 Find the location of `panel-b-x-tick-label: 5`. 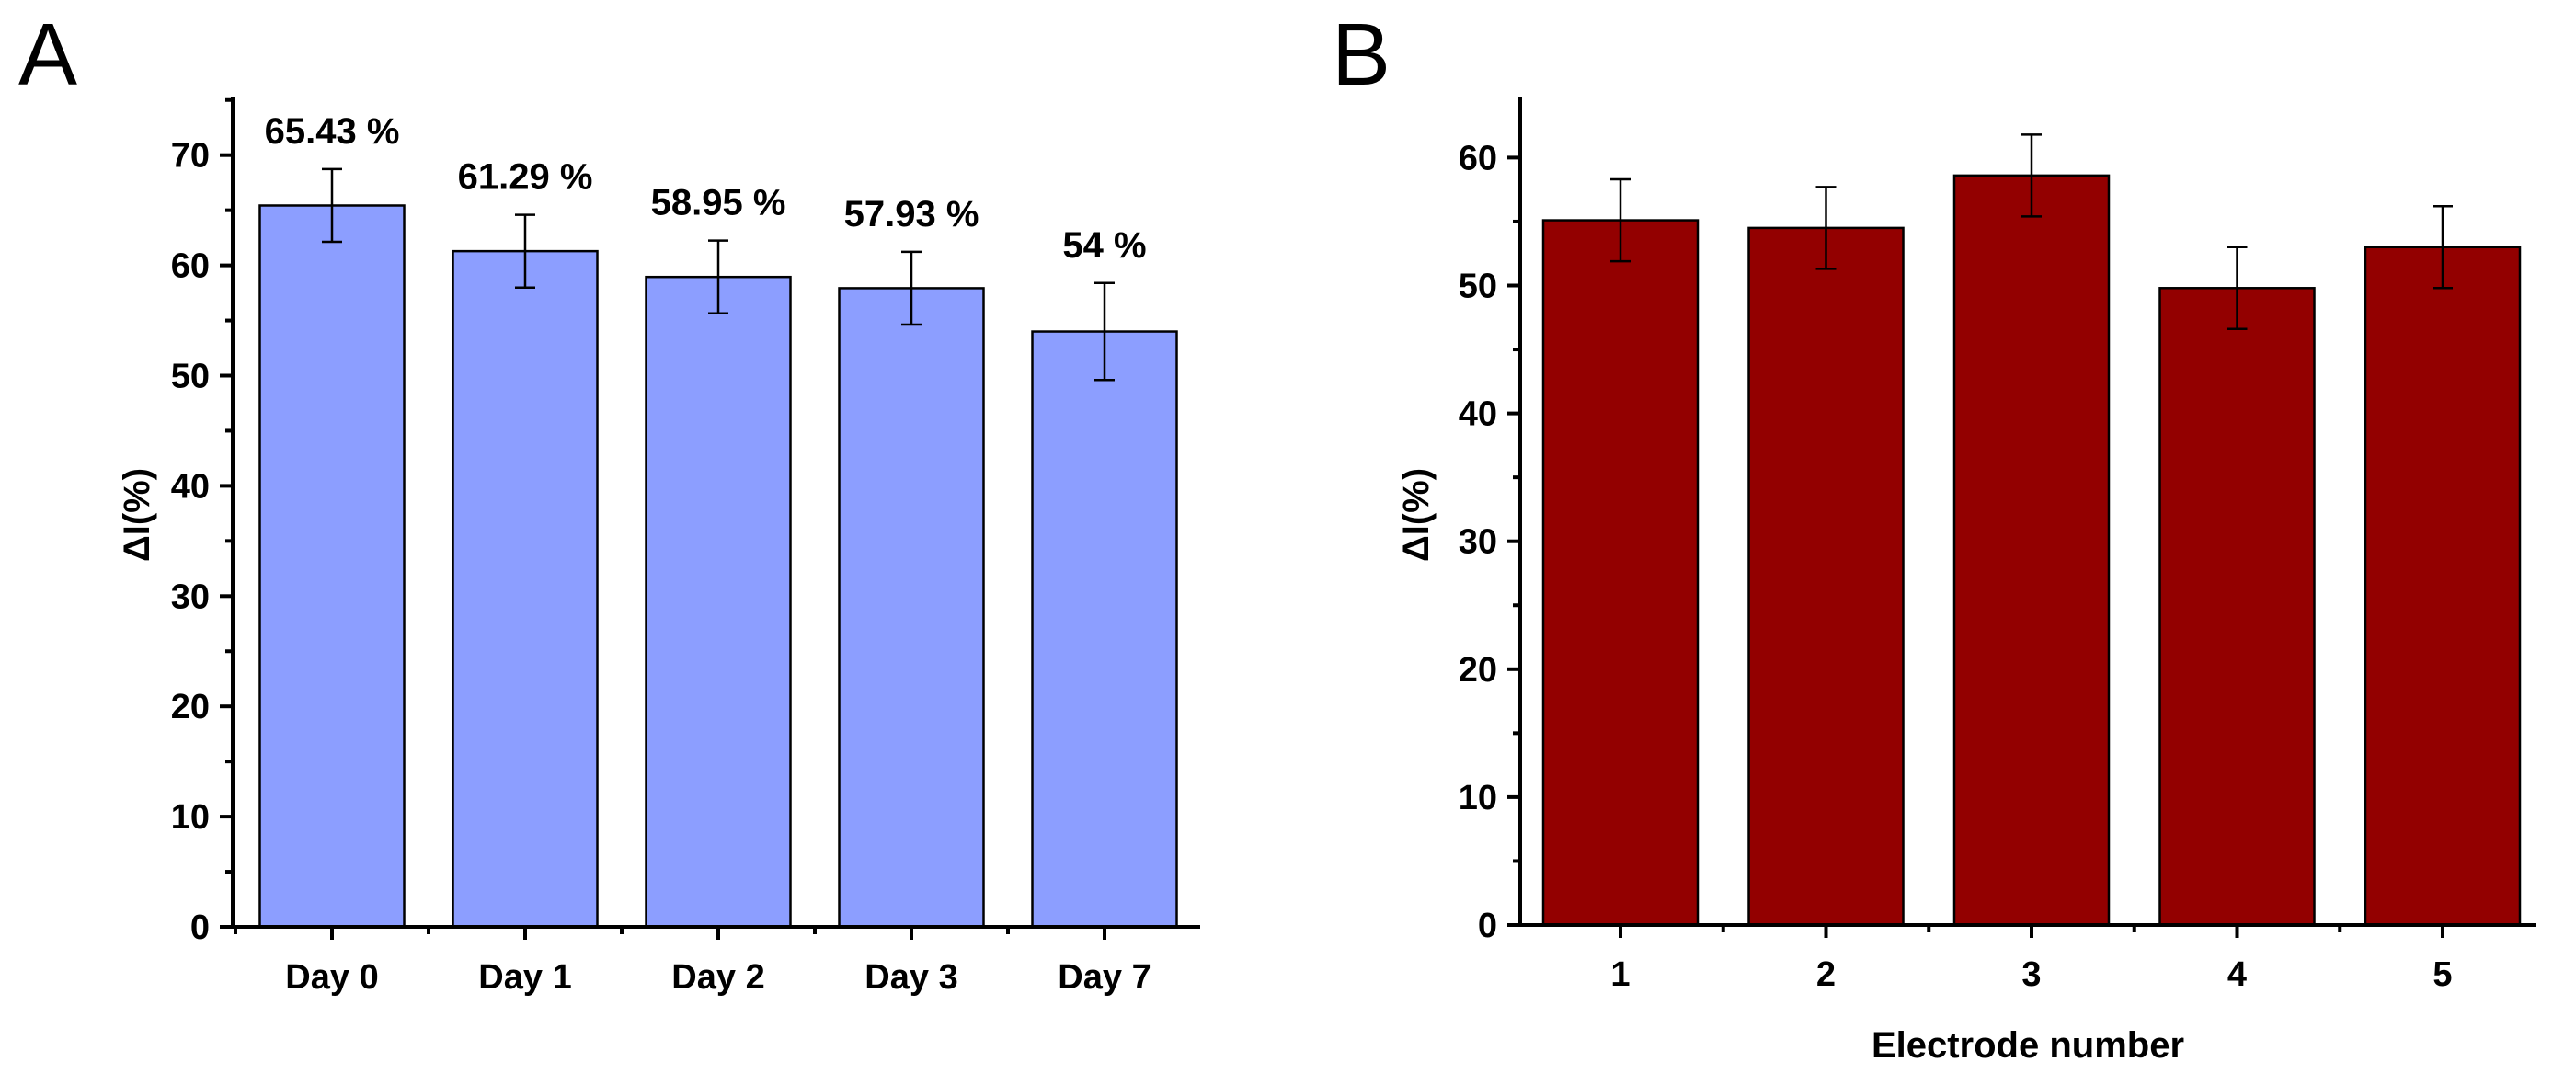

panel-b-x-tick-label: 5 is located at coordinates (2442, 974).